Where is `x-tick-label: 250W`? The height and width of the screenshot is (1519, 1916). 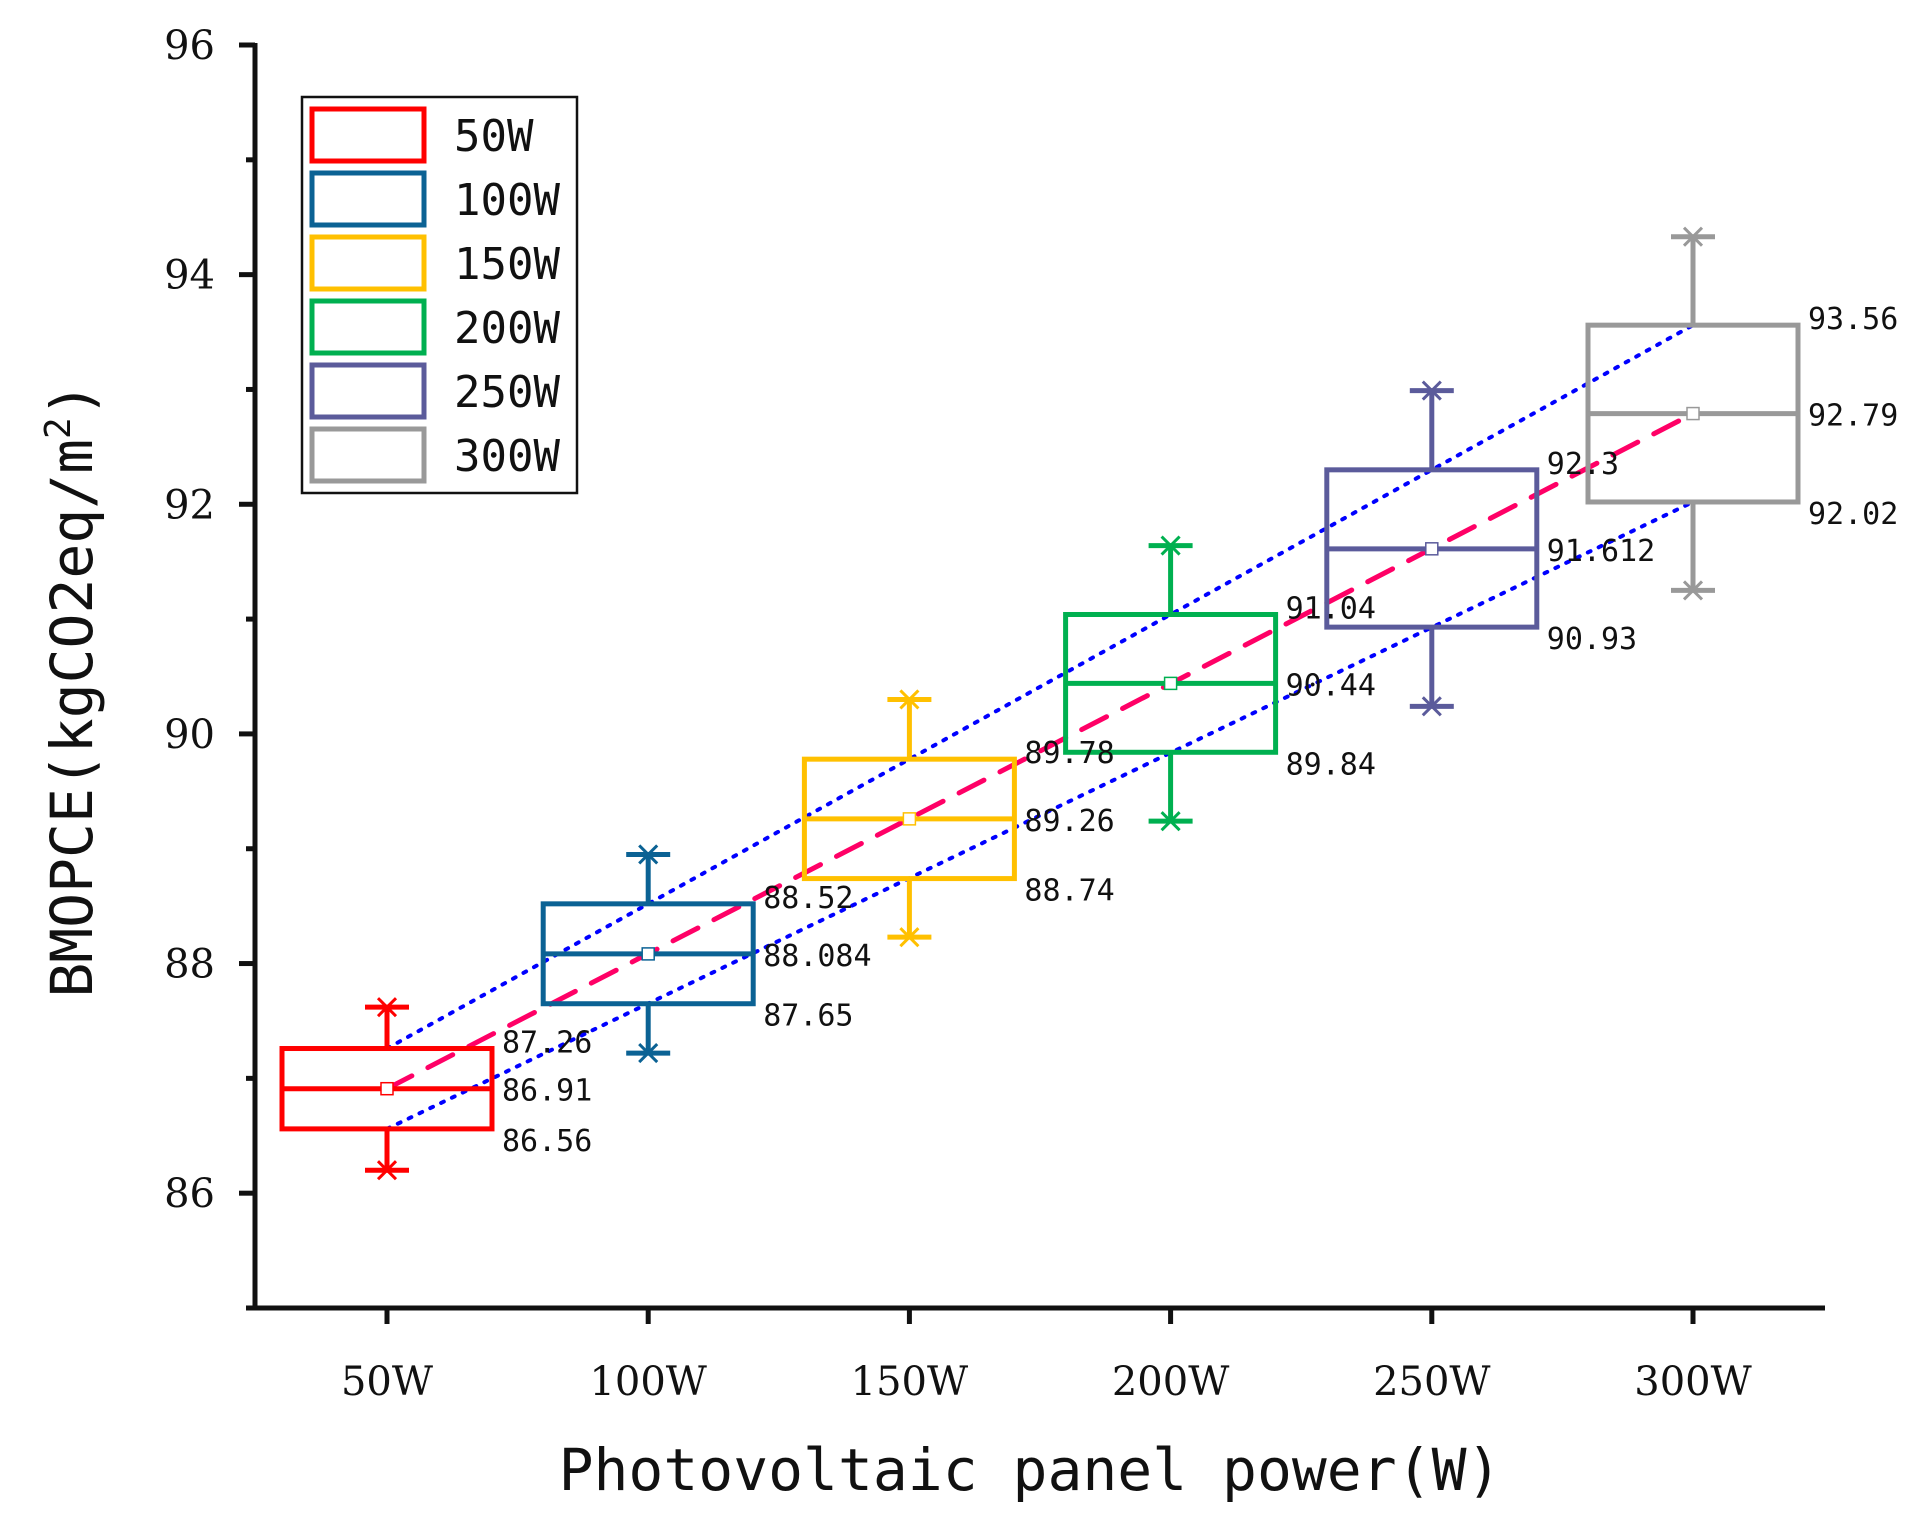 x-tick-label: 250W is located at coordinates (1431, 1382).